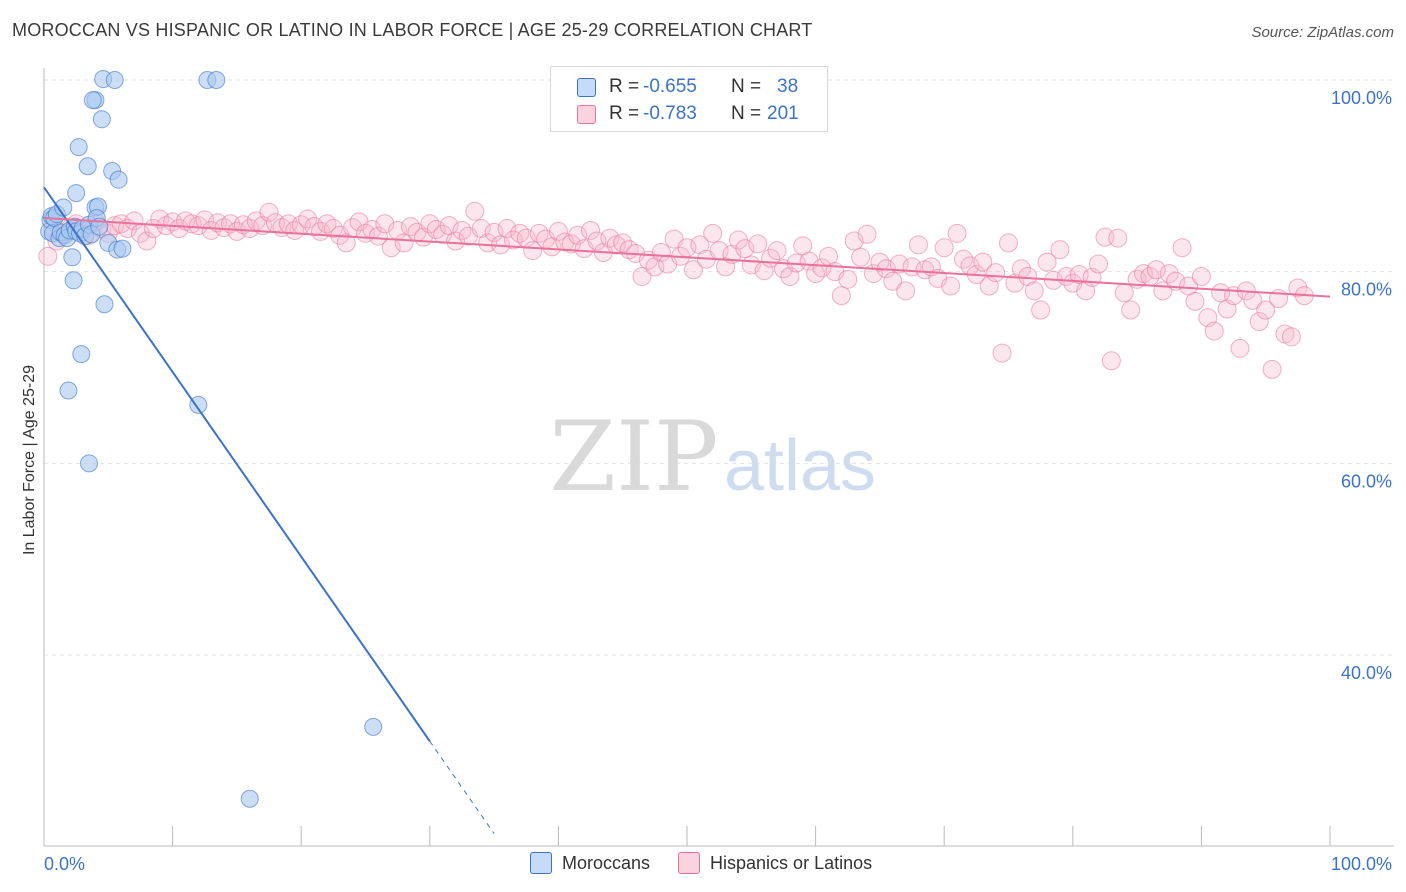 The height and width of the screenshot is (892, 1406). I want to click on source-label: Source: ZipAtlas.com, so click(1322, 32).